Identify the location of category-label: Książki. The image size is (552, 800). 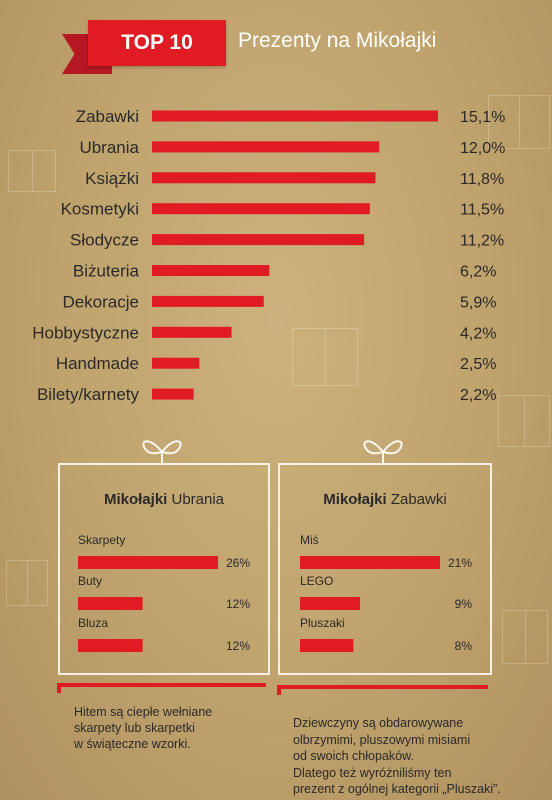
(112, 178).